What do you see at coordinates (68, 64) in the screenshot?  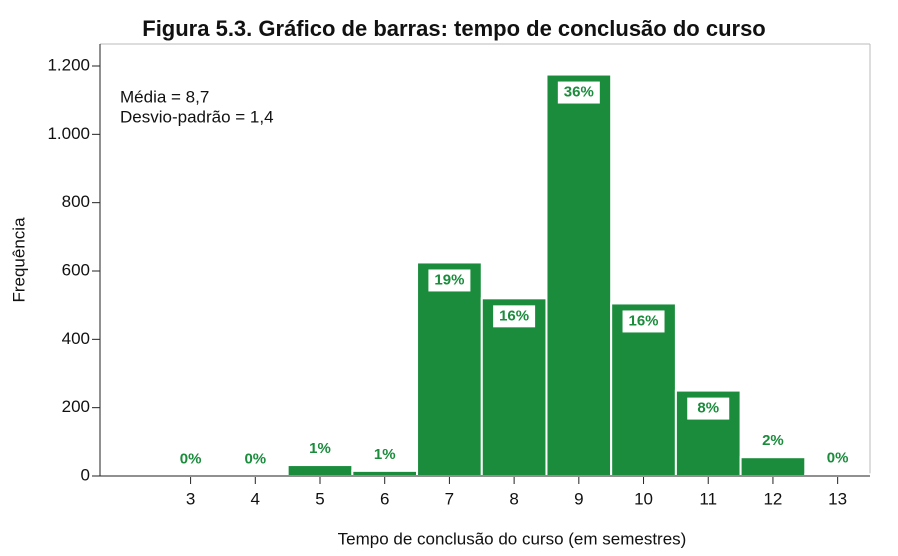 I see `y-tick-label: 1.200` at bounding box center [68, 64].